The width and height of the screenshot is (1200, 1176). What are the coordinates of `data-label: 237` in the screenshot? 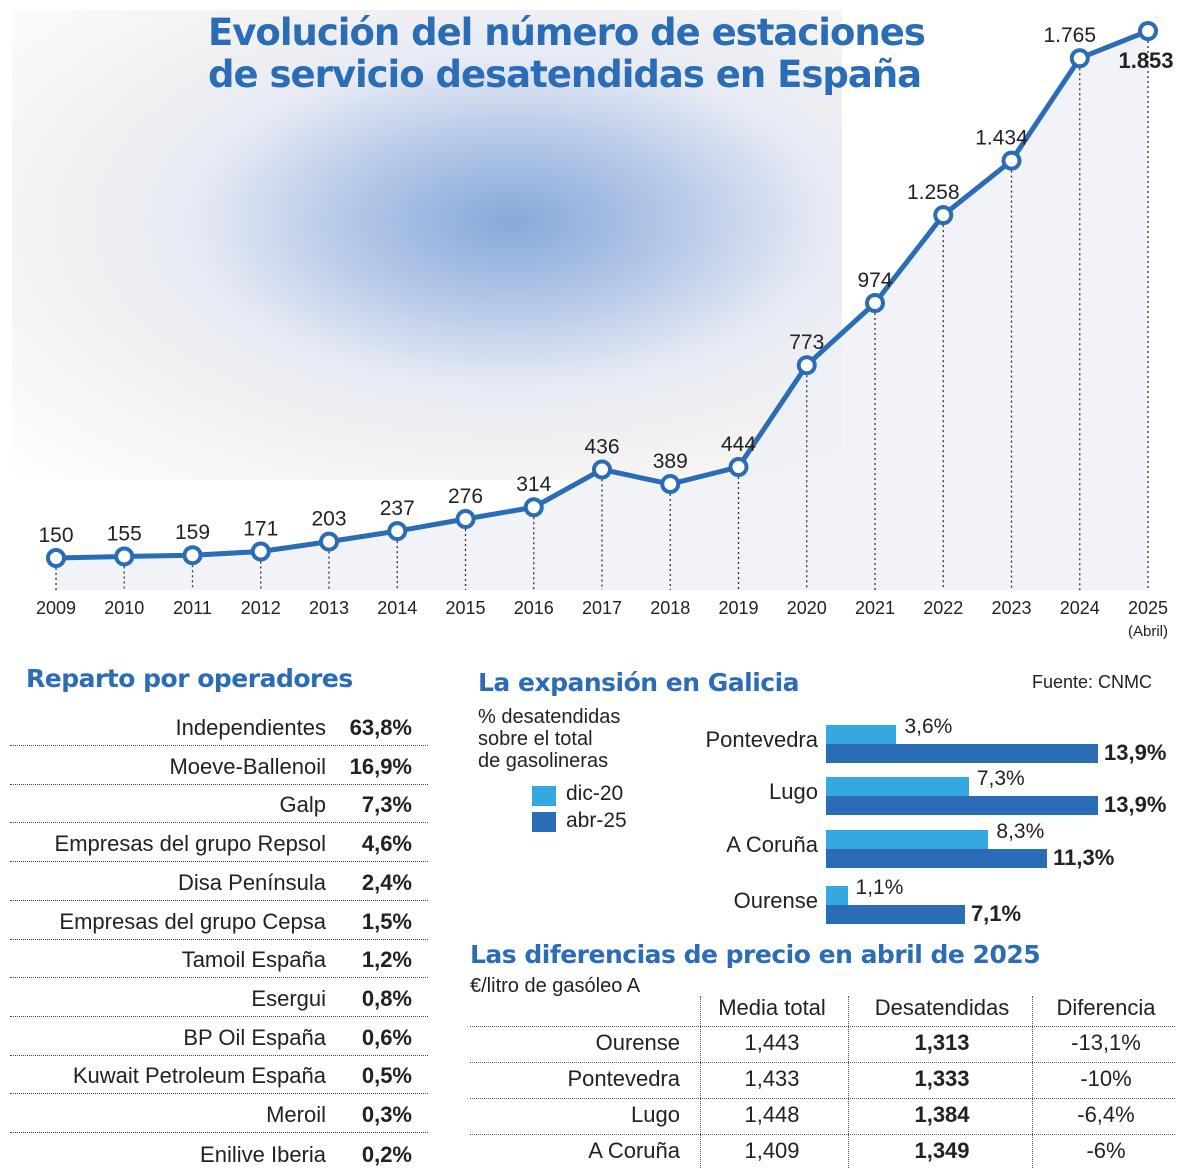 It's located at (397, 508).